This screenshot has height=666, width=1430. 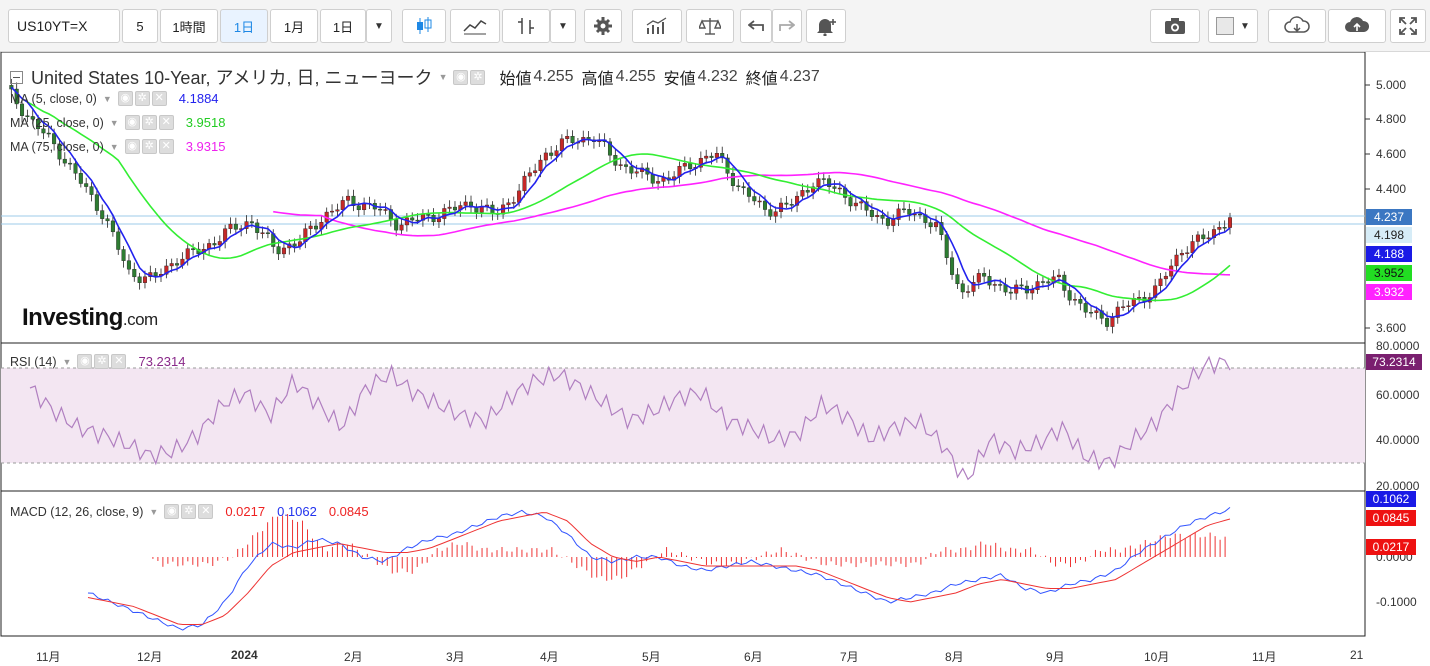 What do you see at coordinates (114, 122) in the screenshot?
I see `ma25-dropdown-icon: ▼` at bounding box center [114, 122].